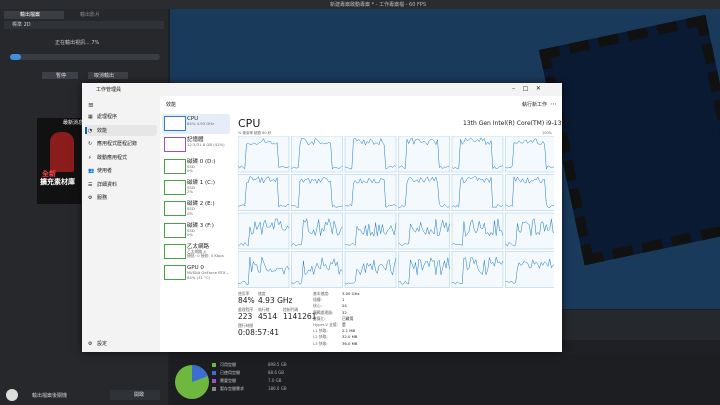 The image size is (720, 405). I want to click on button-label: 暫停, so click(61, 76).